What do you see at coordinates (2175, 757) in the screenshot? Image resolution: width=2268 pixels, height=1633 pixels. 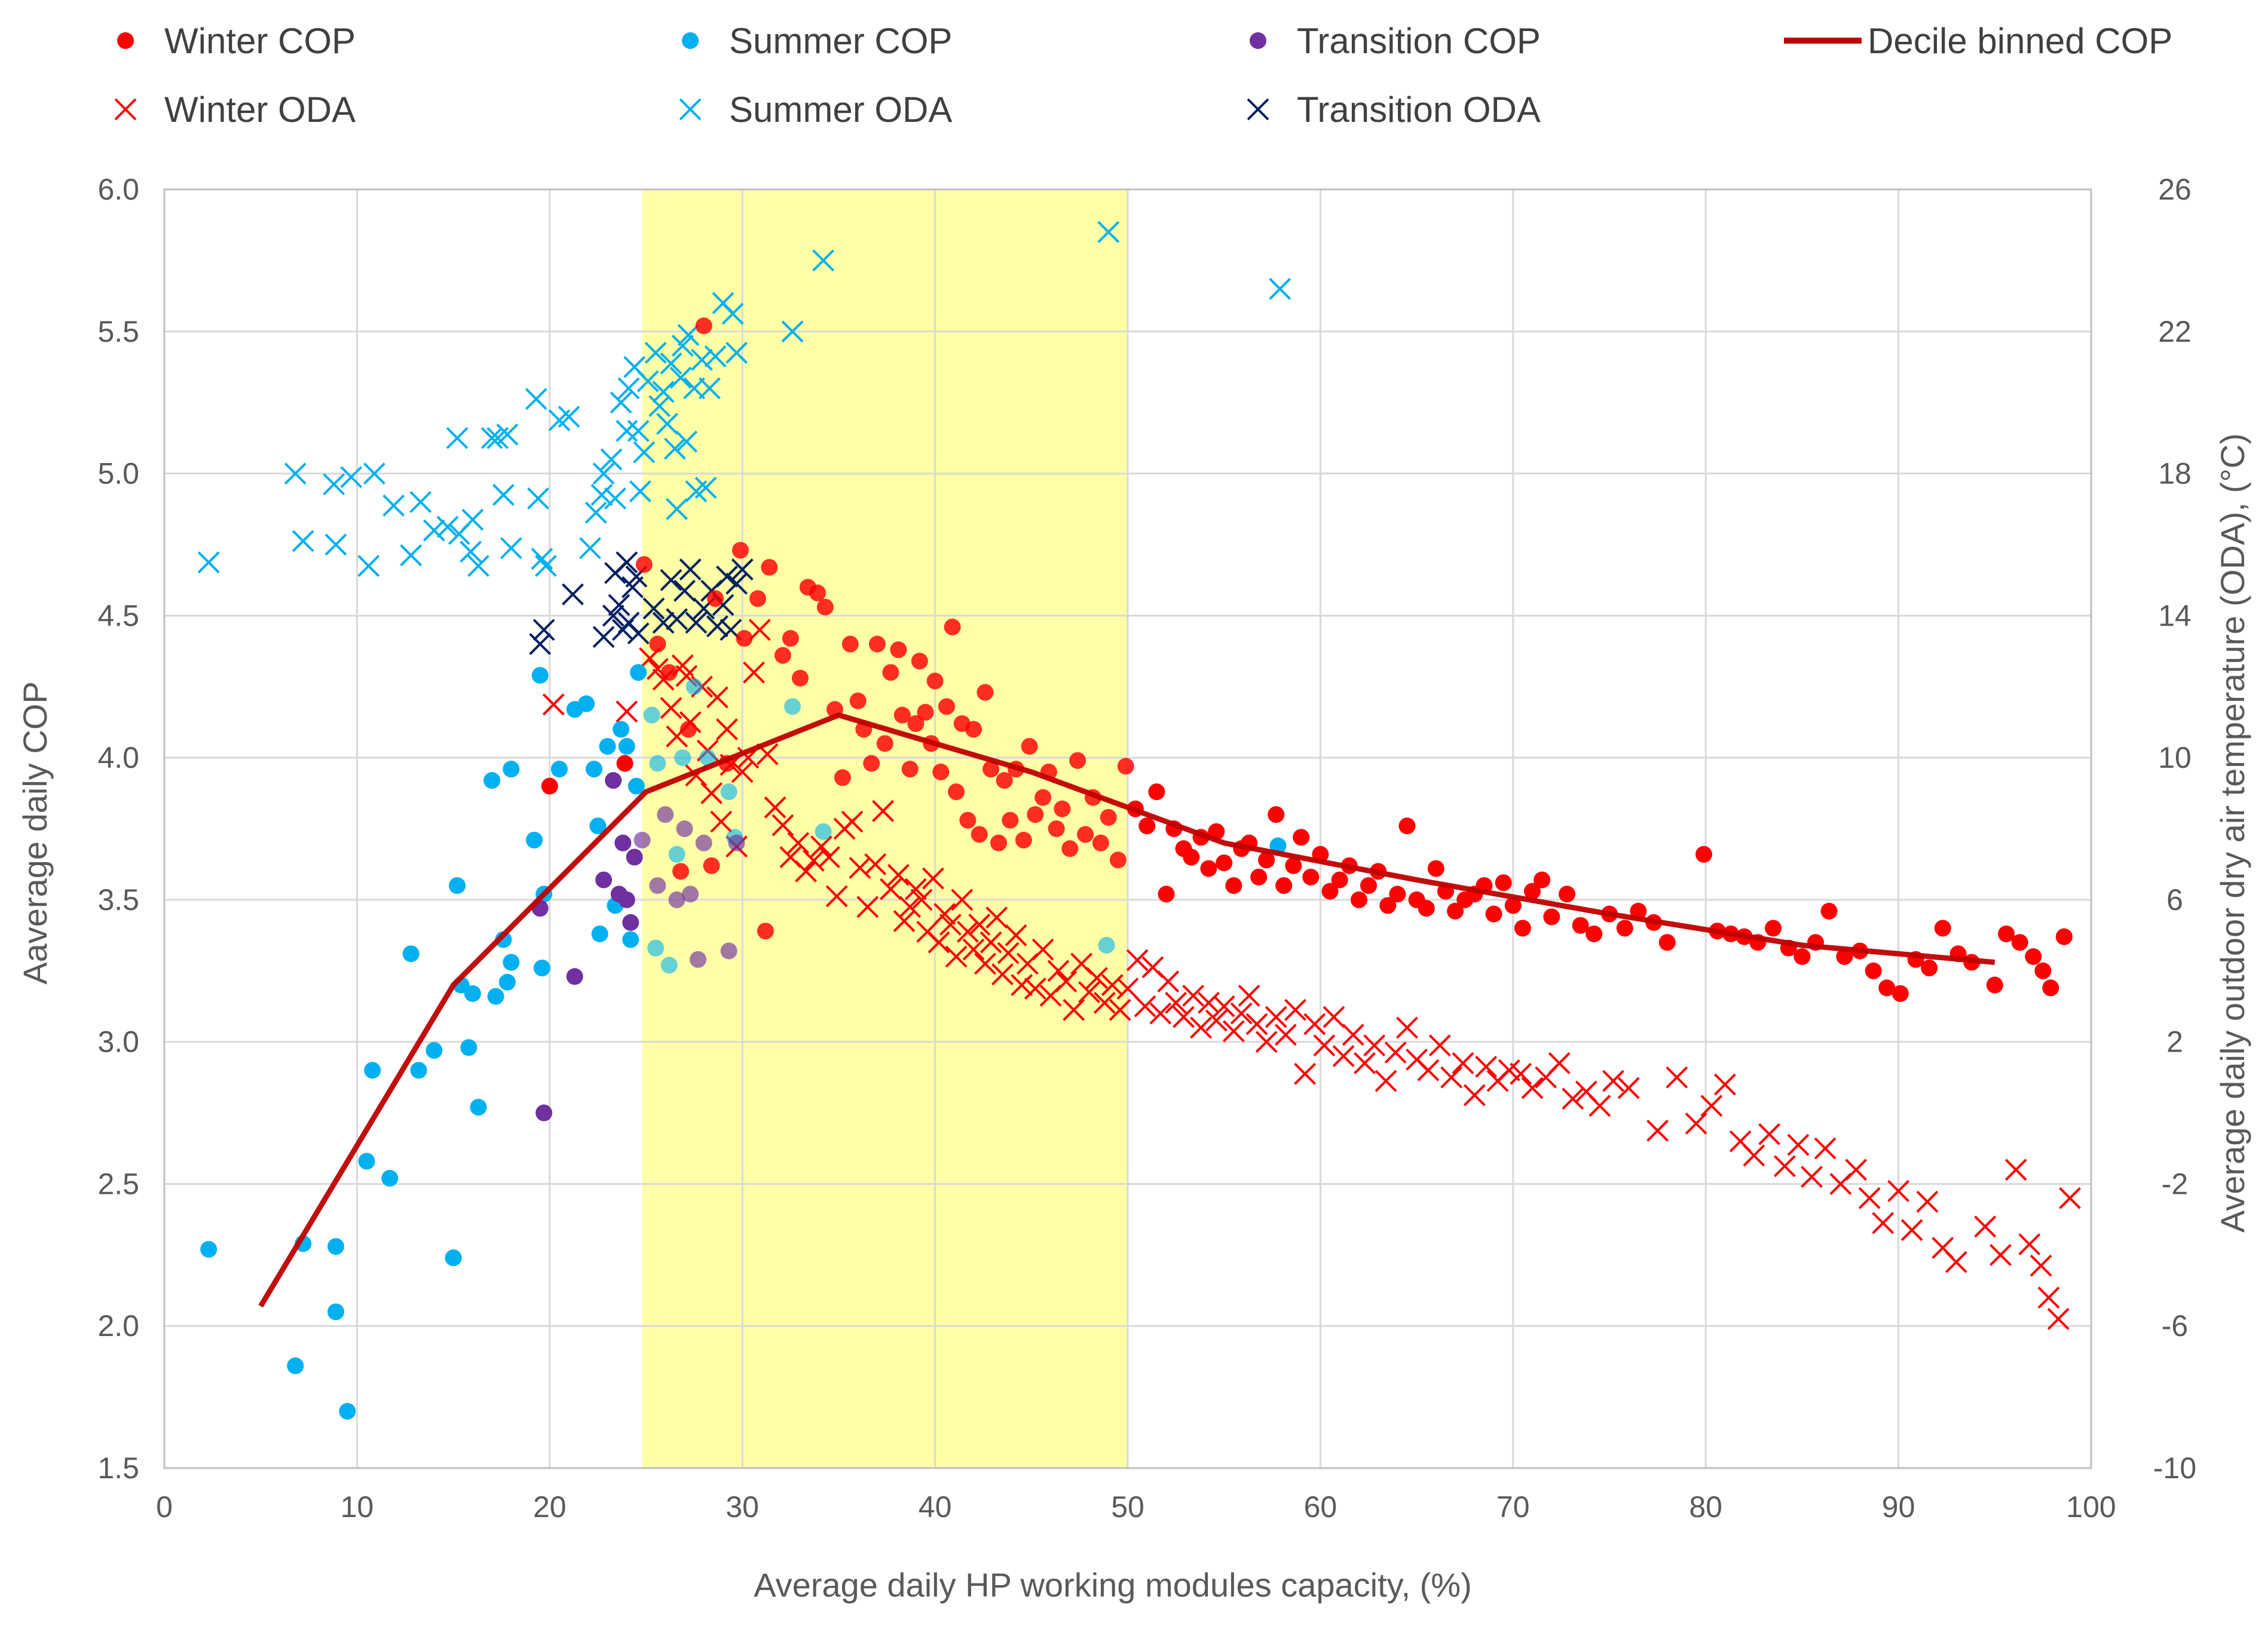 I see `y2-tick-label: 10` at bounding box center [2175, 757].